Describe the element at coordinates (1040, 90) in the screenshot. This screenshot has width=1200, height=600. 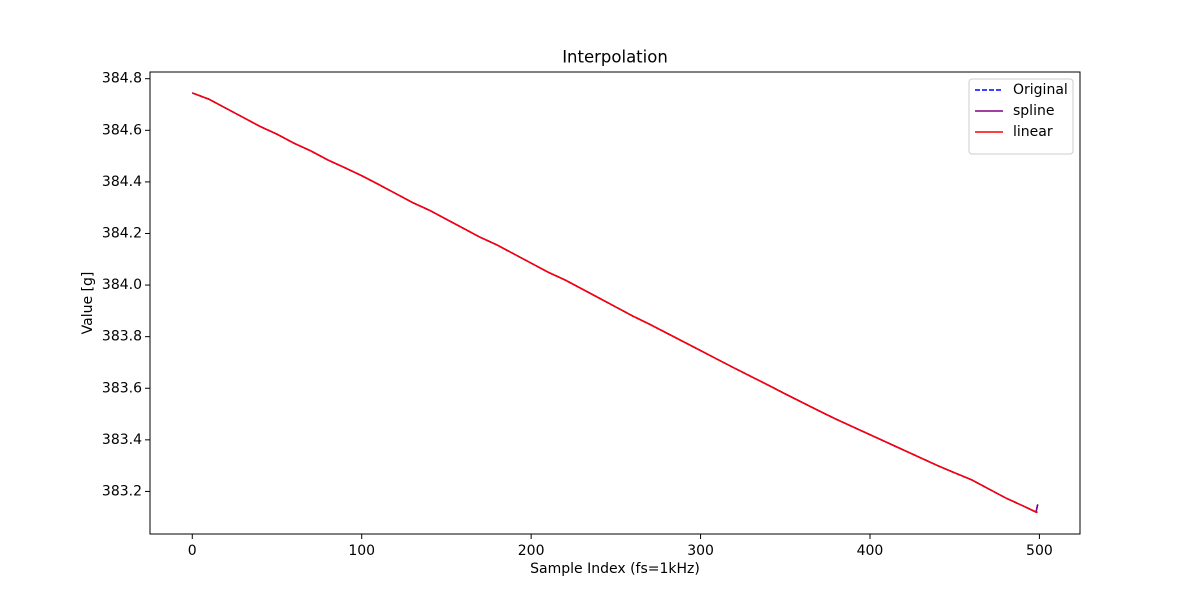
I see `legend-label: Original` at that location.